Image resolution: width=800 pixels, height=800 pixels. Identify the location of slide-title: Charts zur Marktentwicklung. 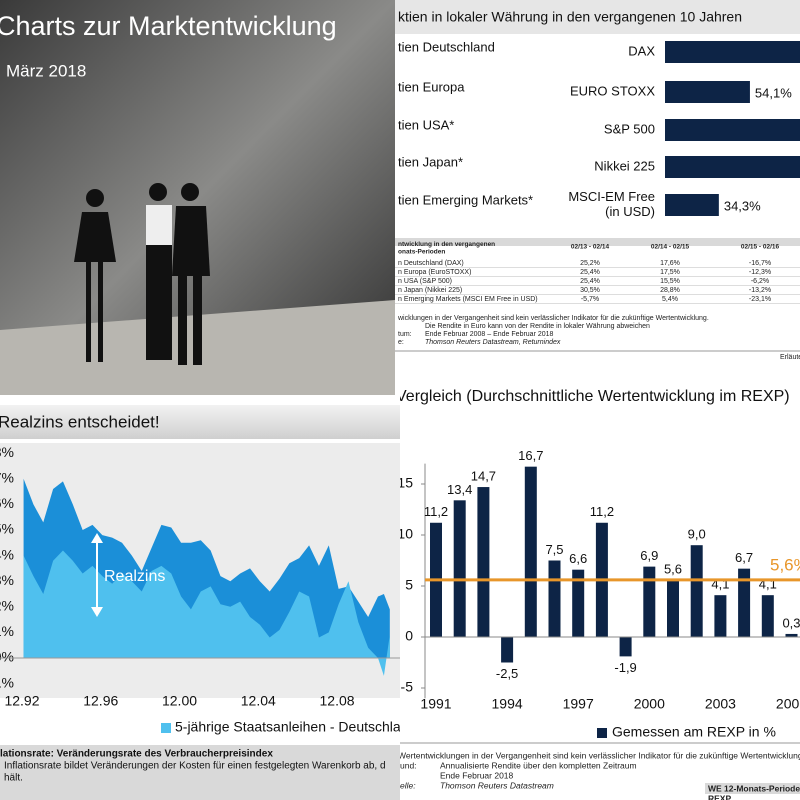
(168, 26).